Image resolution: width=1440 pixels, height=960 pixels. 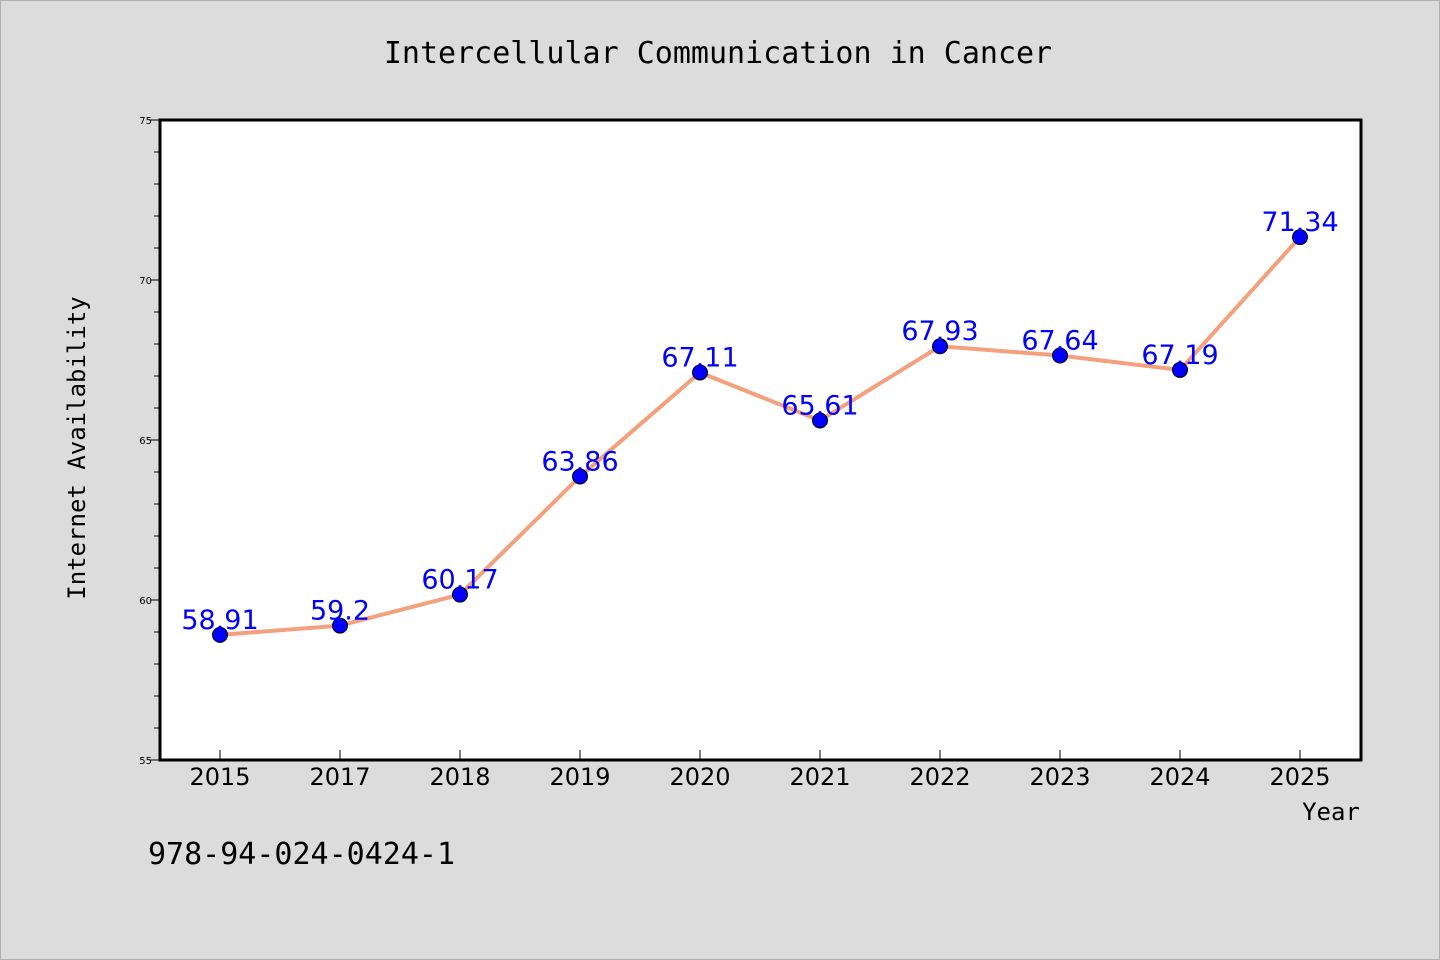 What do you see at coordinates (145, 121) in the screenshot?
I see `y-tick-label: 75` at bounding box center [145, 121].